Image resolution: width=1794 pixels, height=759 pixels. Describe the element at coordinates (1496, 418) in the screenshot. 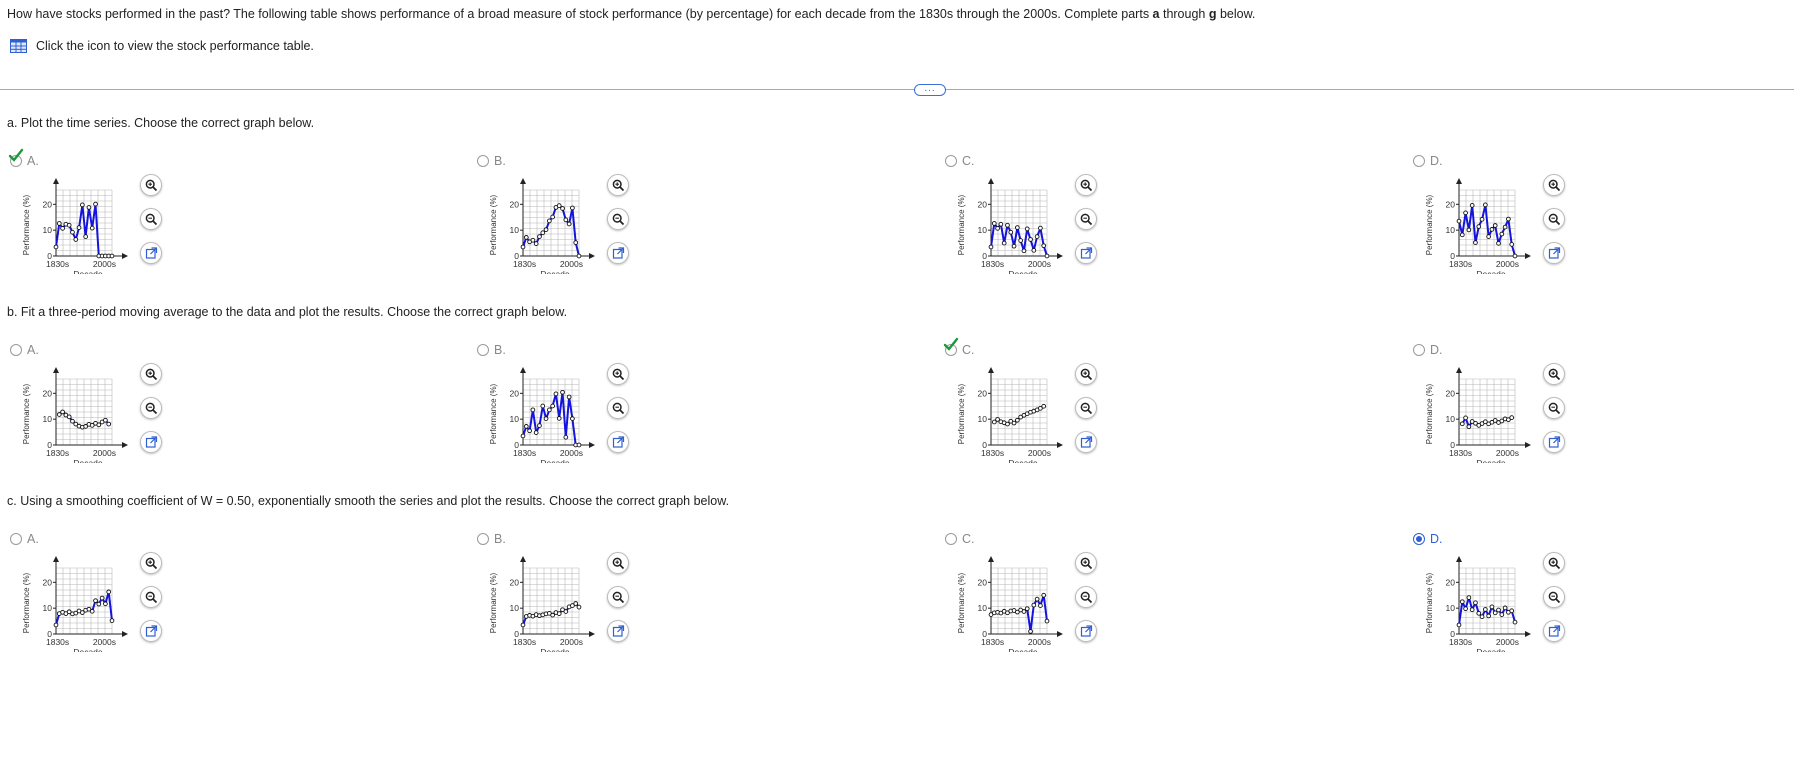

I see `part-b-option-d: D. 0 10 20 1830s 2000s Decade Performance (%)` at that location.